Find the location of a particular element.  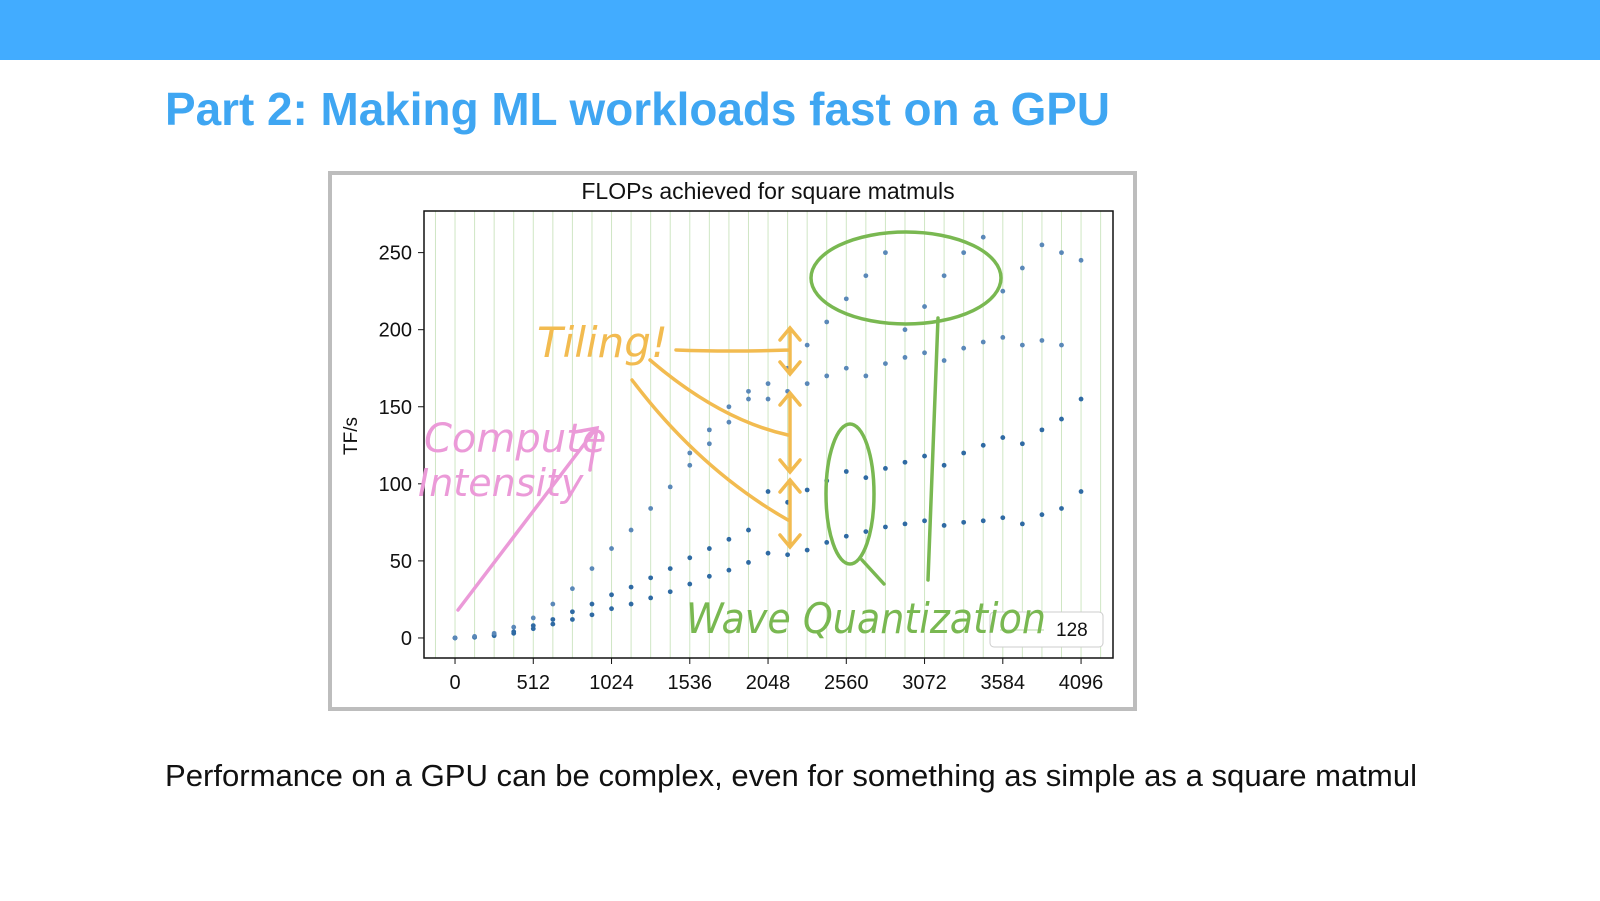

y-tick-label: 150 is located at coordinates (395, 408).